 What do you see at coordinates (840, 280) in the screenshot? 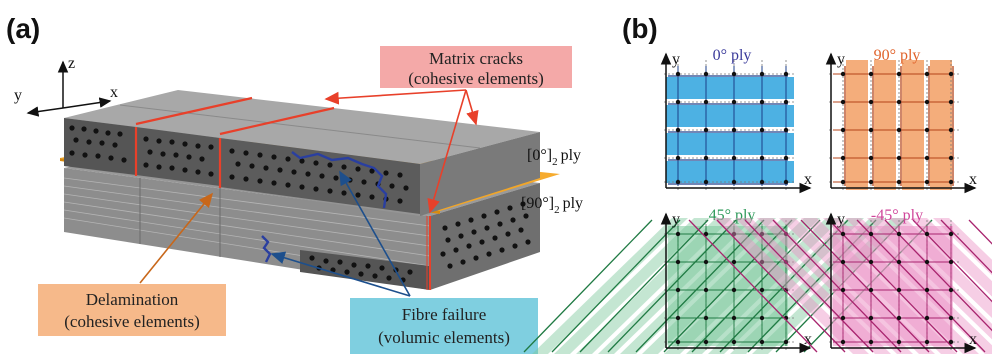
I see `ply-panel-dm45: y x -45° ply` at bounding box center [840, 280].